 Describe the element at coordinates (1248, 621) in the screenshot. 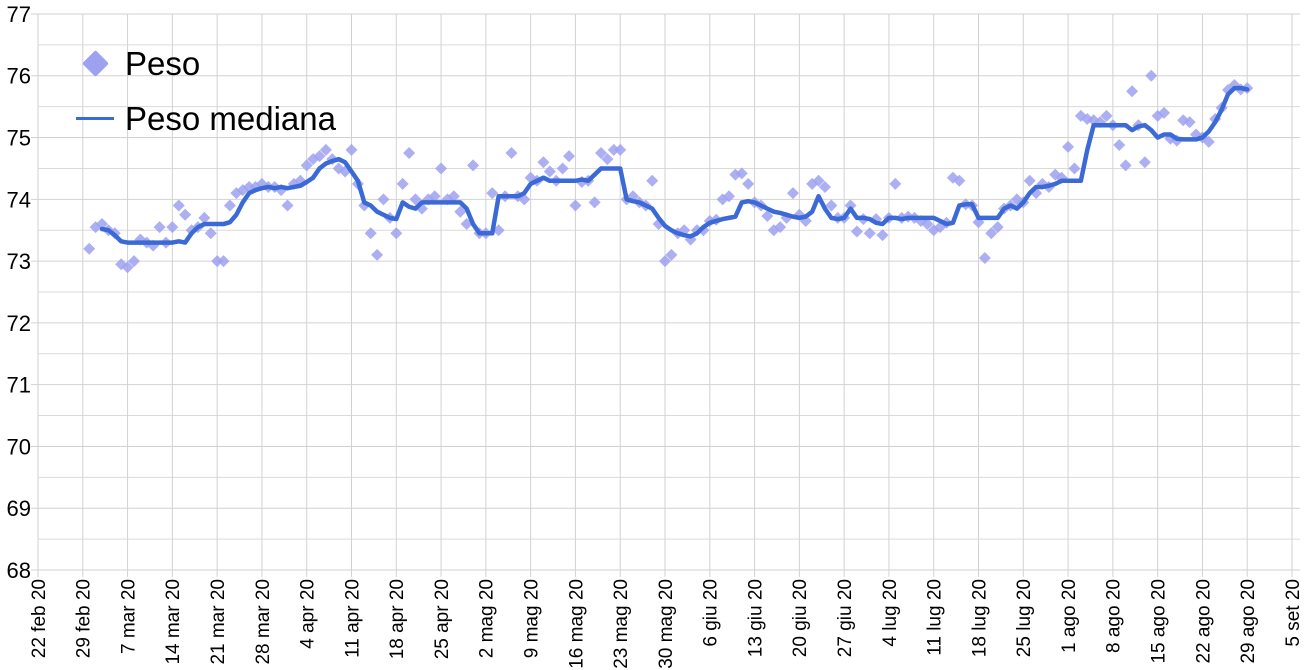

I see `x-tick-label: 29 ago 20` at that location.